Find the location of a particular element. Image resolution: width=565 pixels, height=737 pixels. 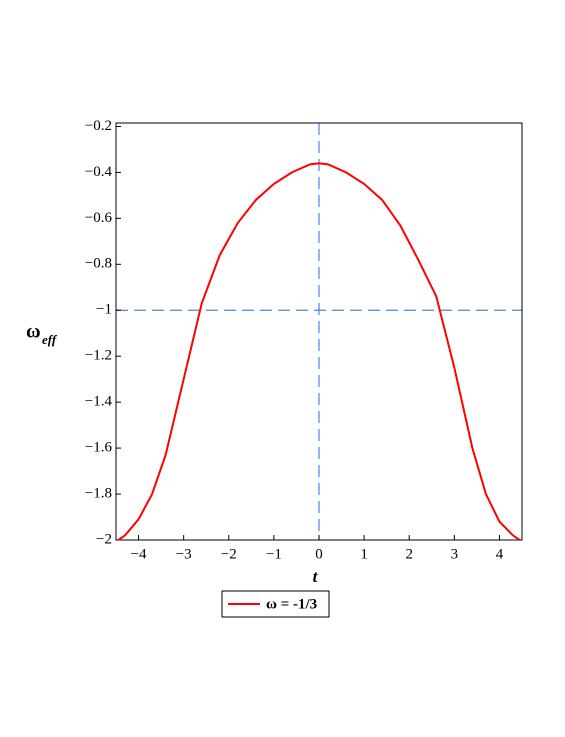

y-tick-label: −0.6 is located at coordinates (99, 218).